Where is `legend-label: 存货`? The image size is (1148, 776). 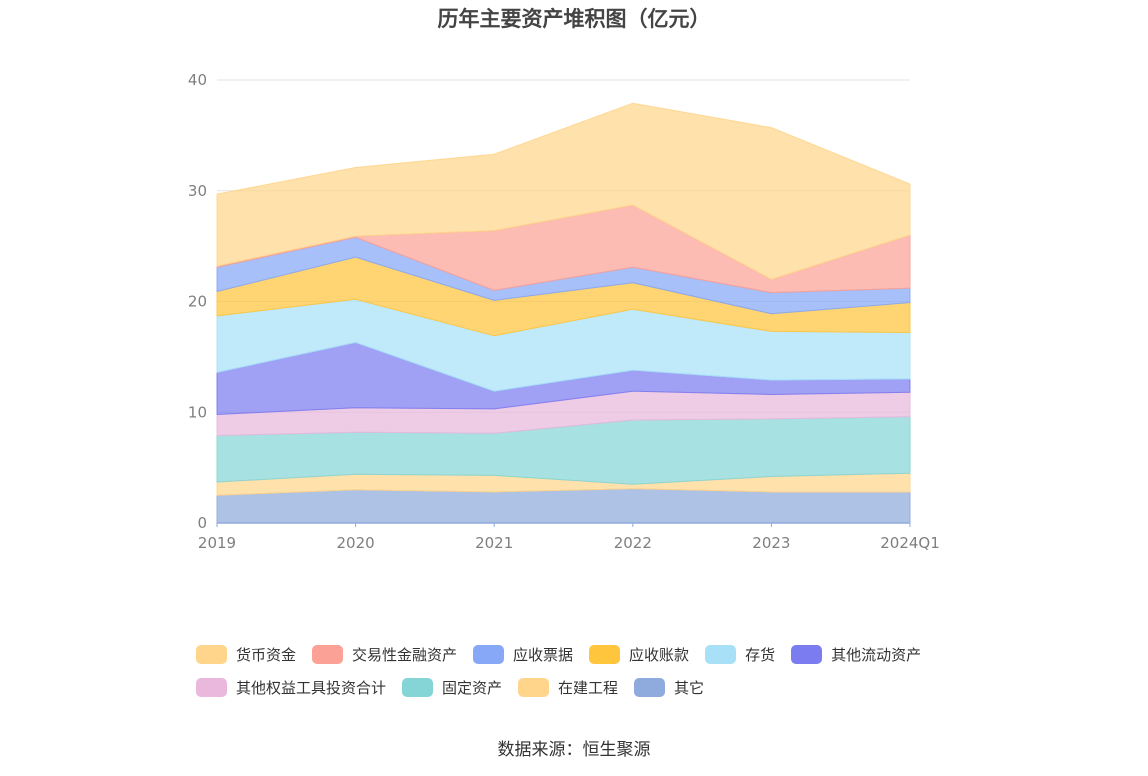 legend-label: 存货 is located at coordinates (760, 655).